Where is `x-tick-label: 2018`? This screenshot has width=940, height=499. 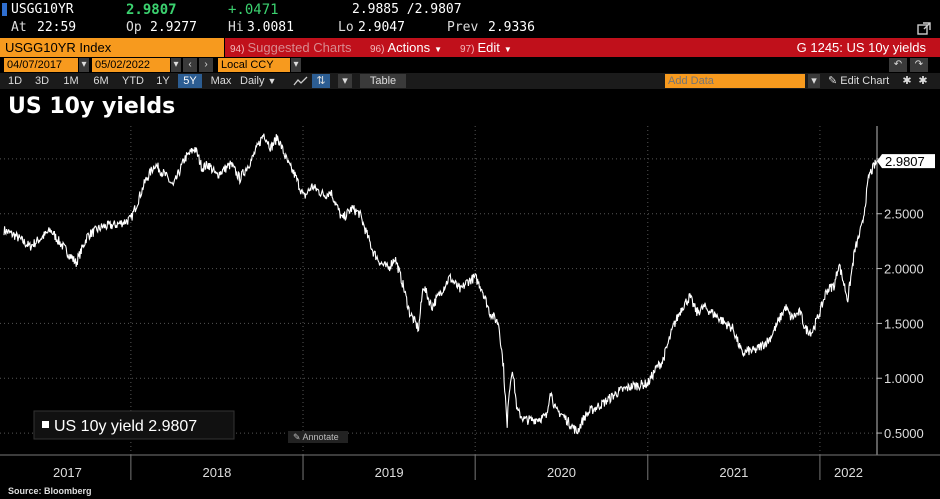
x-tick-label: 2018 is located at coordinates (216, 472).